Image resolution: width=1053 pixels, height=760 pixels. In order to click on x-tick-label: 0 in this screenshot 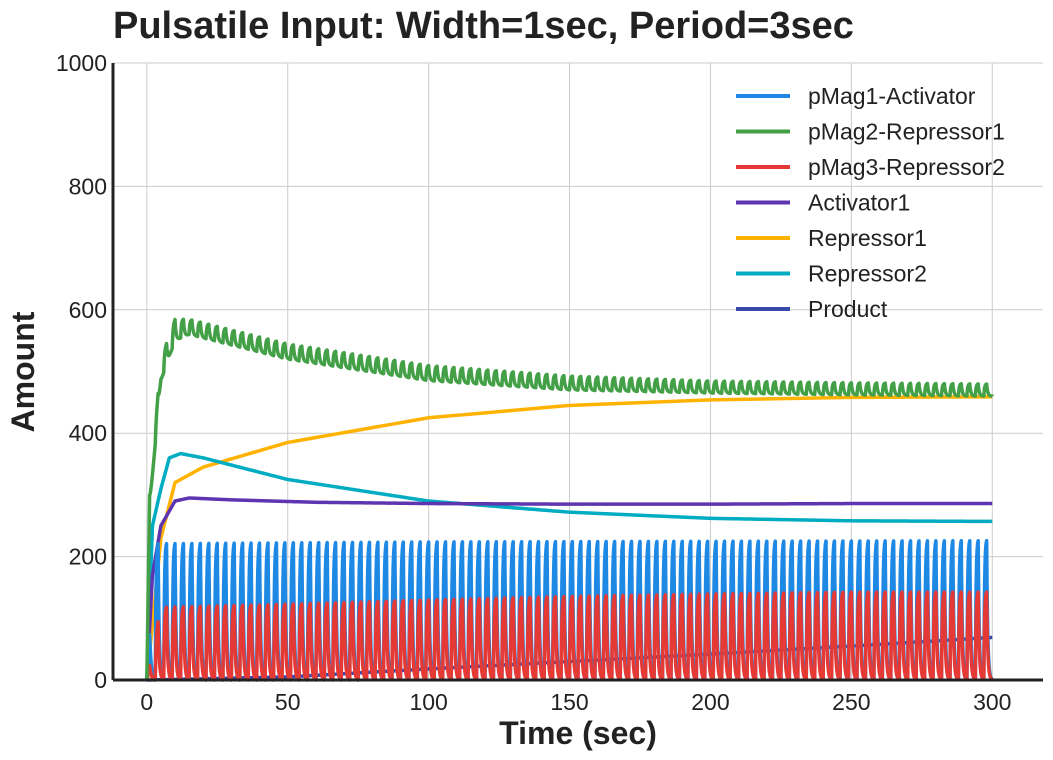, I will do `click(146, 702)`.